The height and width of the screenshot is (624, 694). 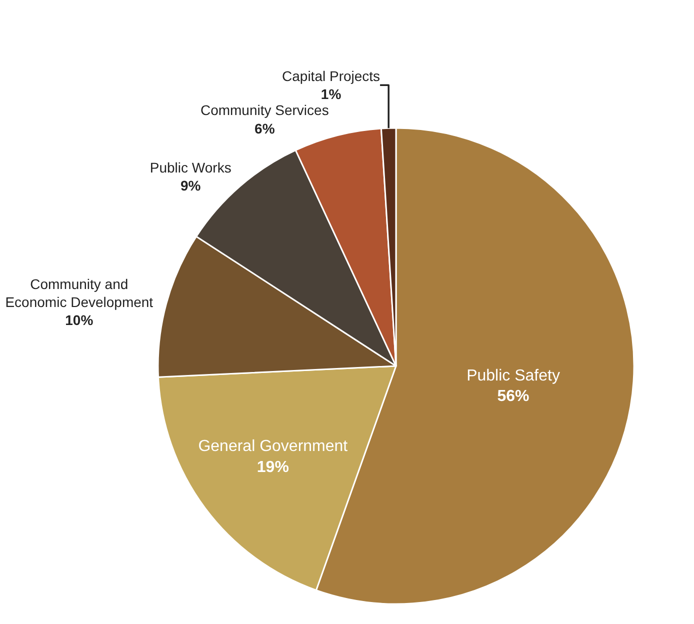 What do you see at coordinates (272, 467) in the screenshot?
I see `data-label: 19%` at bounding box center [272, 467].